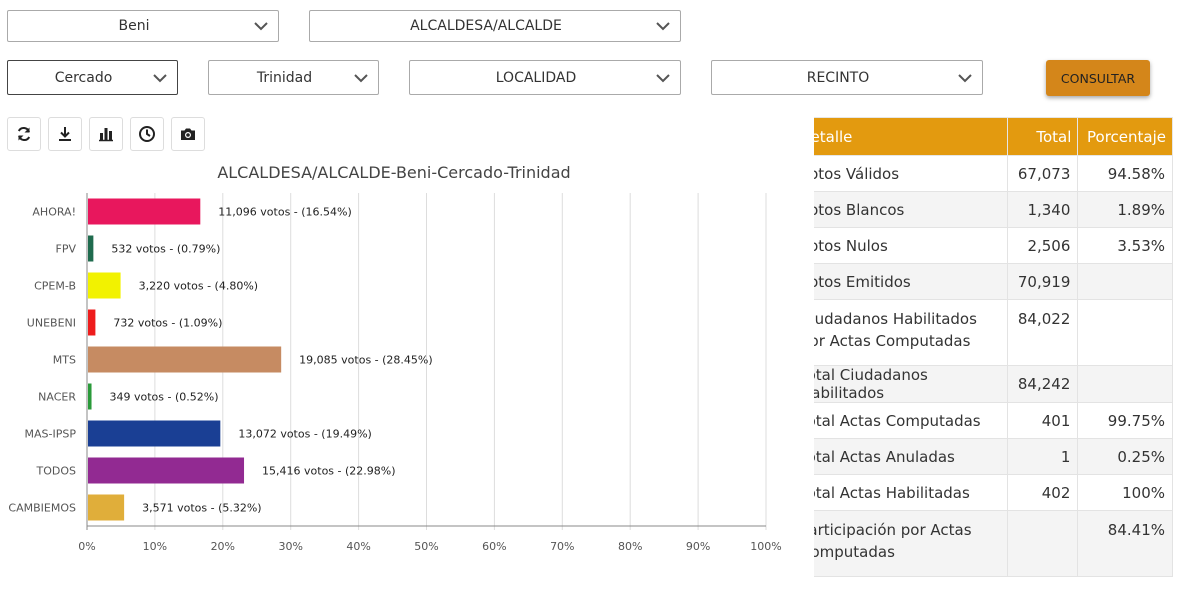 This screenshot has height=596, width=1195. What do you see at coordinates (562, 546) in the screenshot?
I see `x-tick-label: 70%` at bounding box center [562, 546].